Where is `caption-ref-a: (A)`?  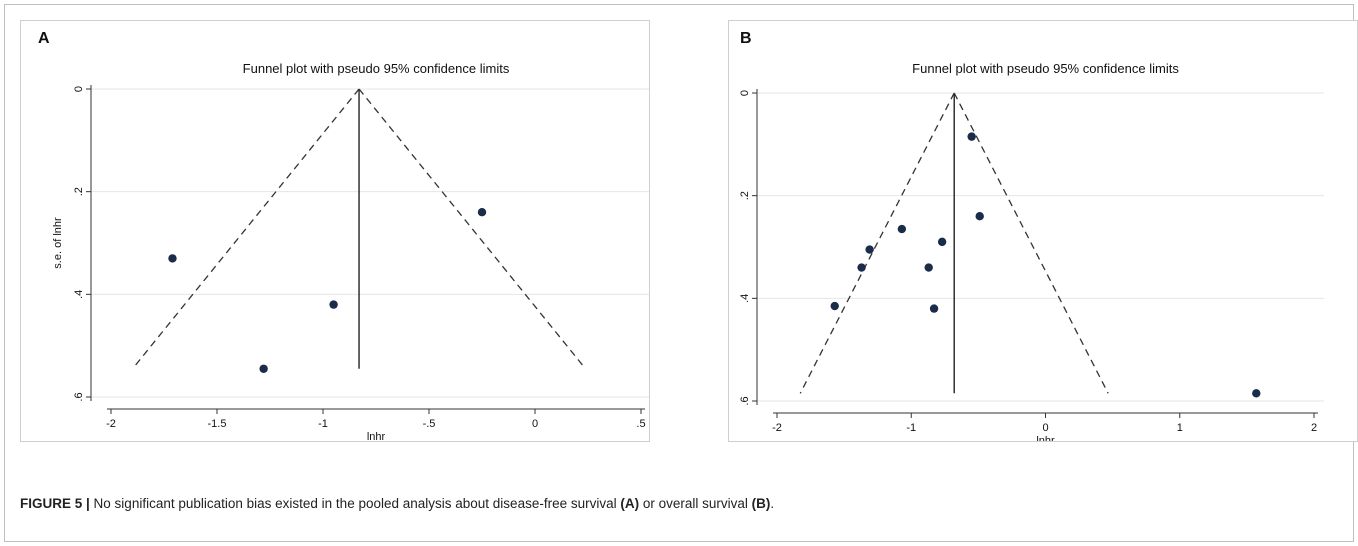
caption-ref-a: (A) is located at coordinates (630, 503).